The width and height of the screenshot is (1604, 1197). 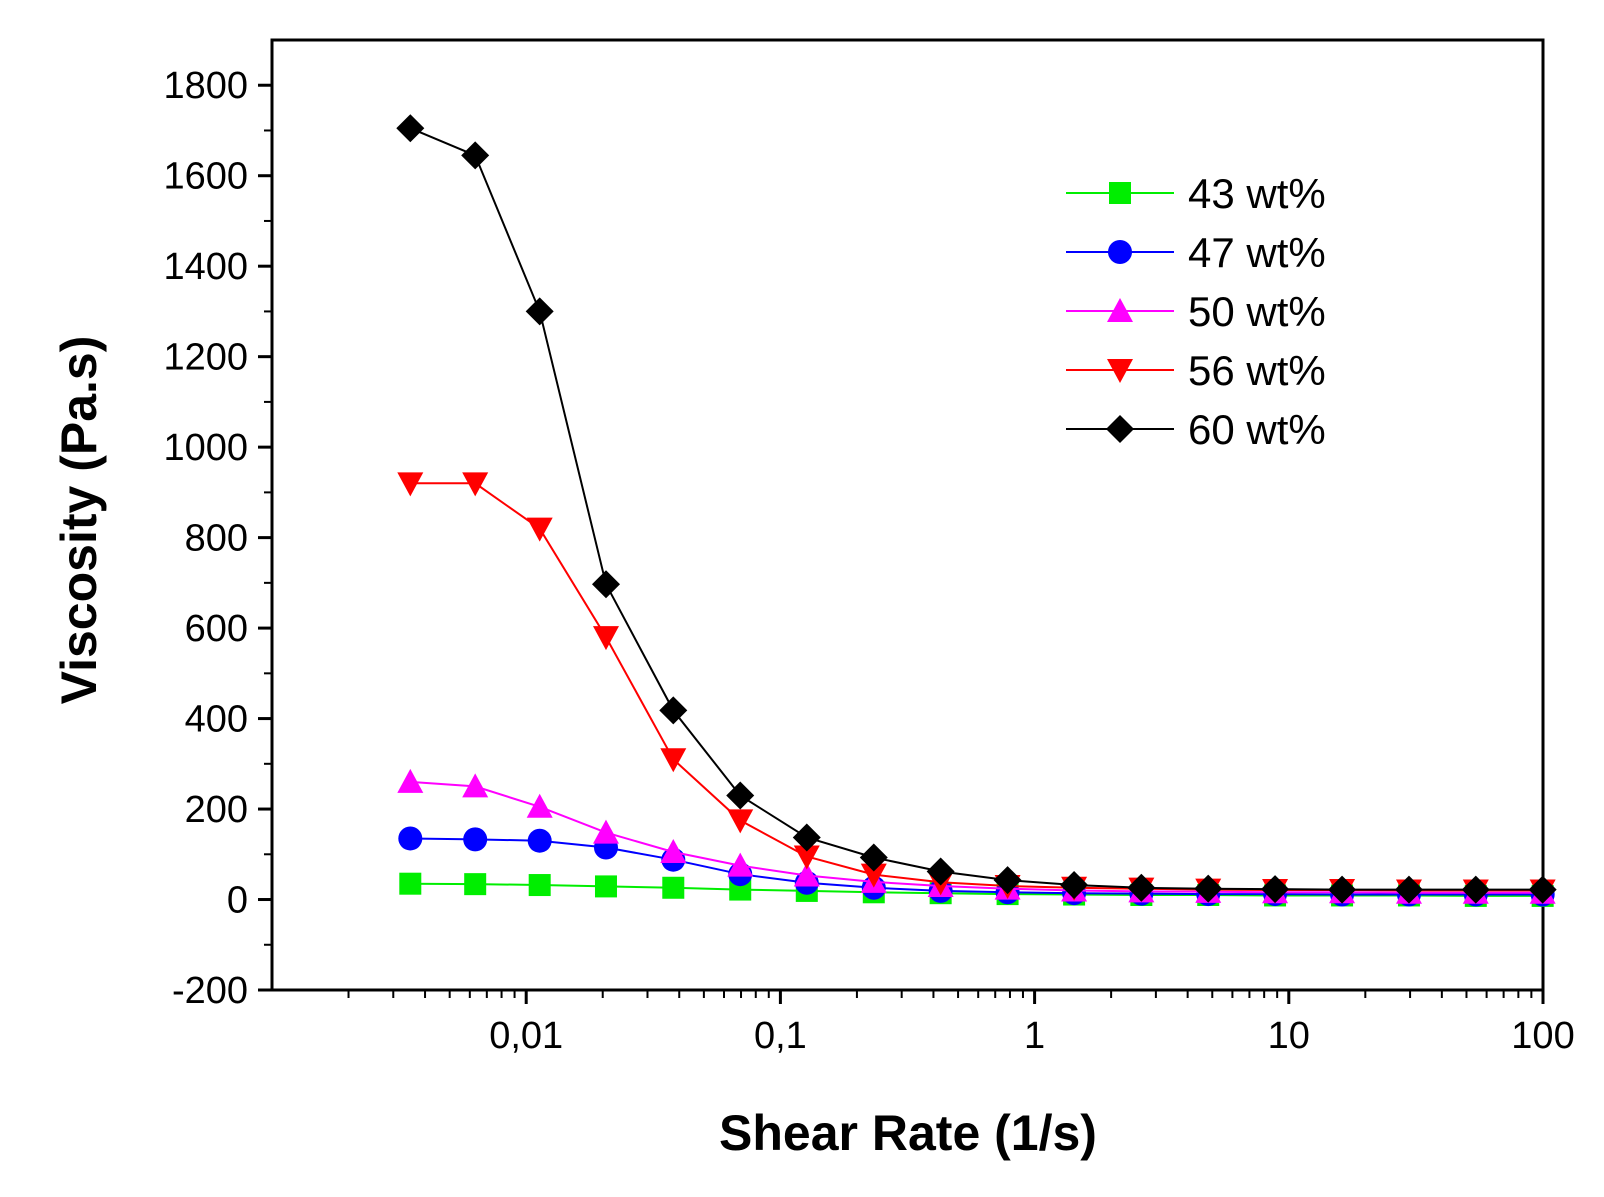 I want to click on legend-item: 47 wt%, so click(x=1196, y=252).